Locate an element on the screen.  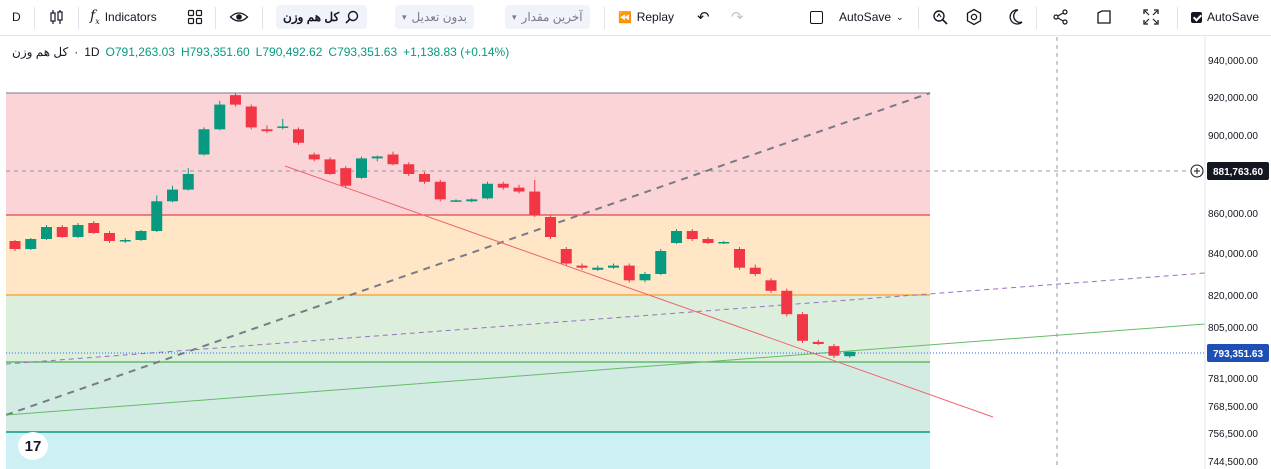
price-axis-bg is located at coordinates (1238, 253).